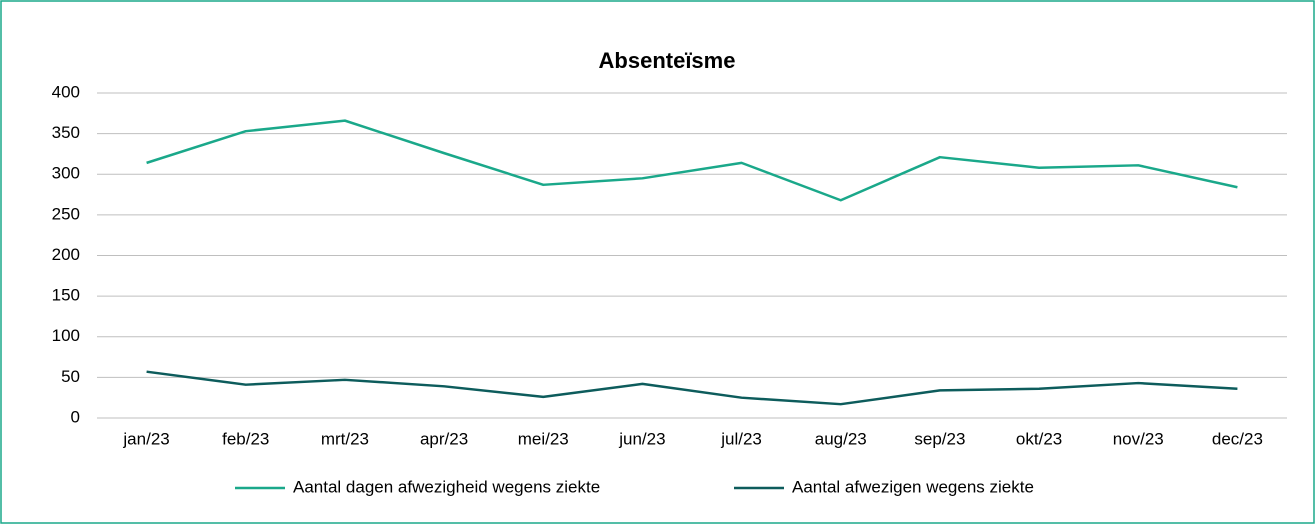  Describe the element at coordinates (1237, 438) in the screenshot. I see `x-tick-label: dec/23` at that location.